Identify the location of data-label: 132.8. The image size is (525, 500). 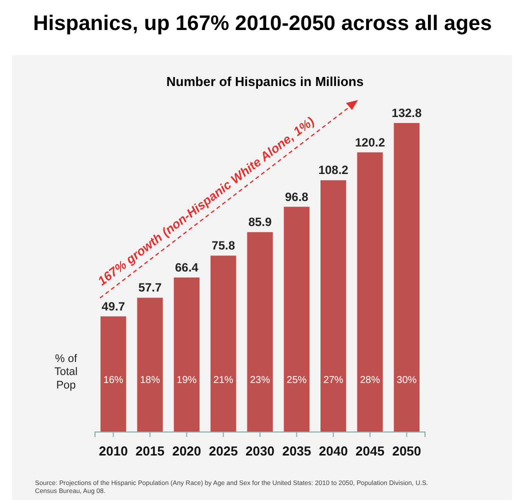
(407, 113).